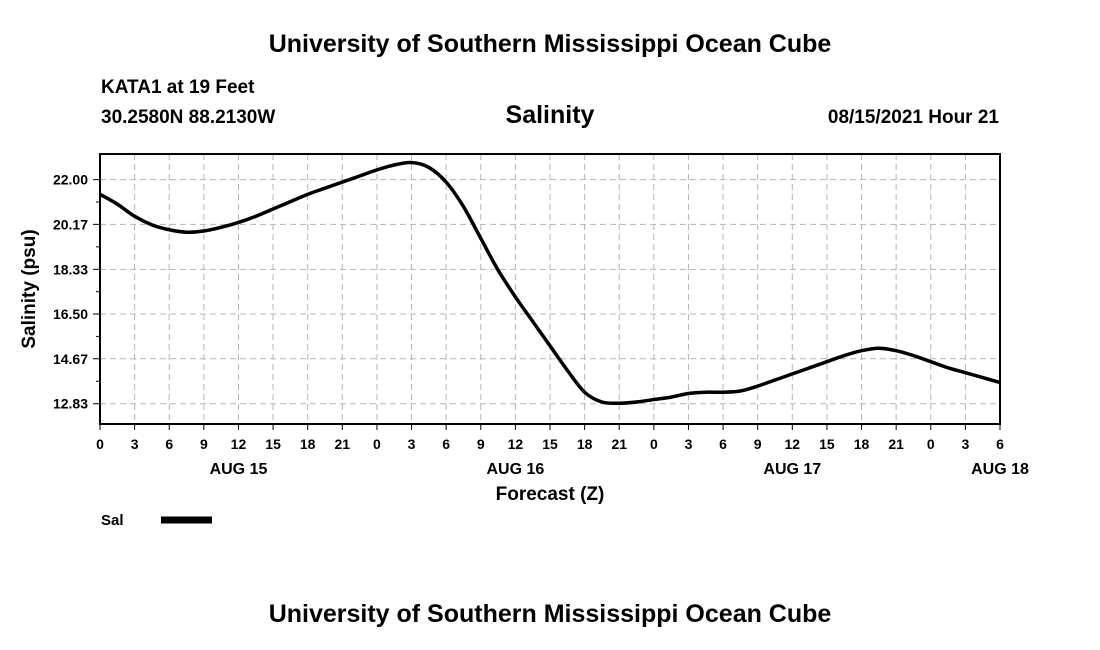 This screenshot has width=1100, height=650. What do you see at coordinates (70, 359) in the screenshot?
I see `y-tick-label: 14.67` at bounding box center [70, 359].